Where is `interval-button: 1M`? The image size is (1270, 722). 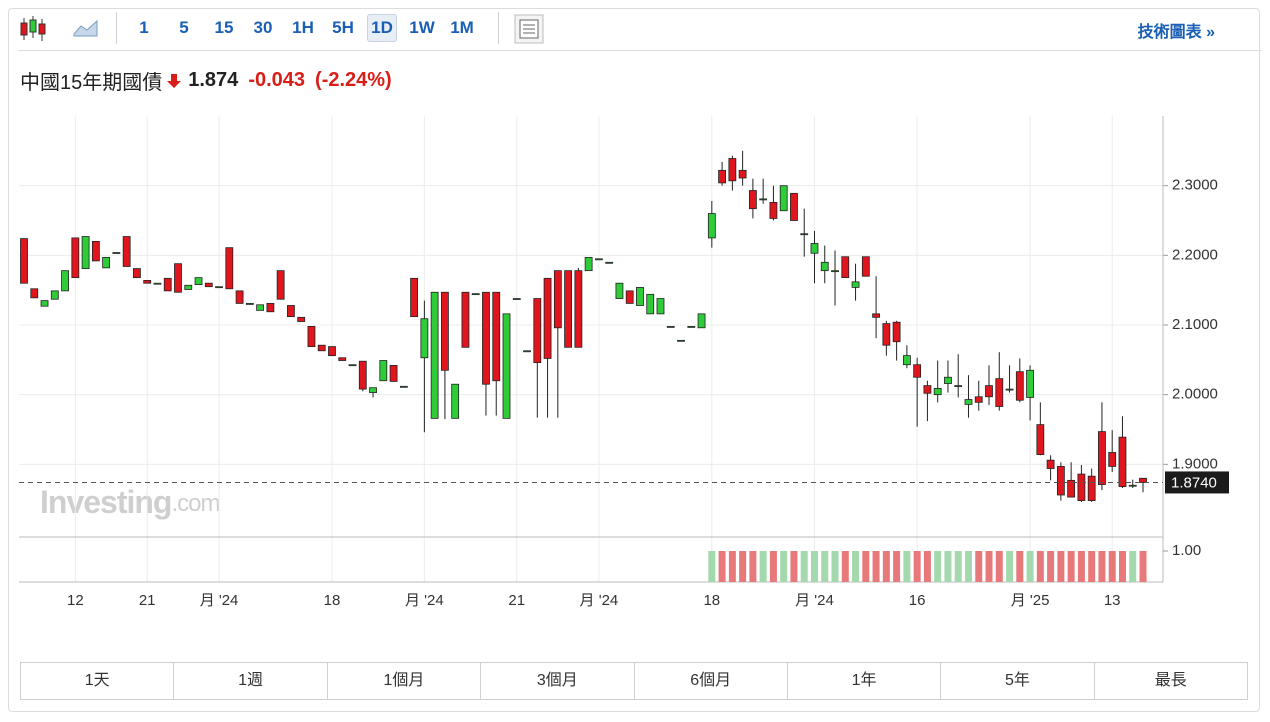 interval-button: 1M is located at coordinates (462, 27).